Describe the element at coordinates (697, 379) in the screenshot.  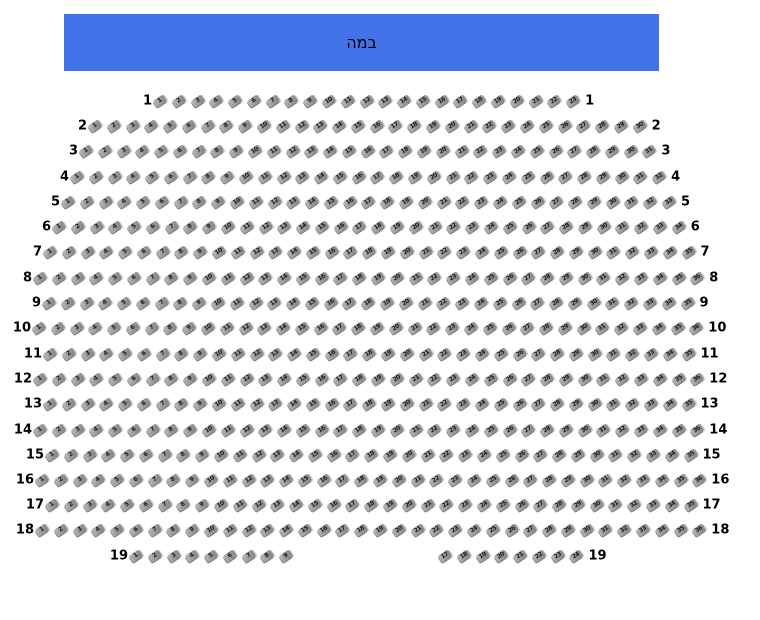
I see `seat: 36` at that location.